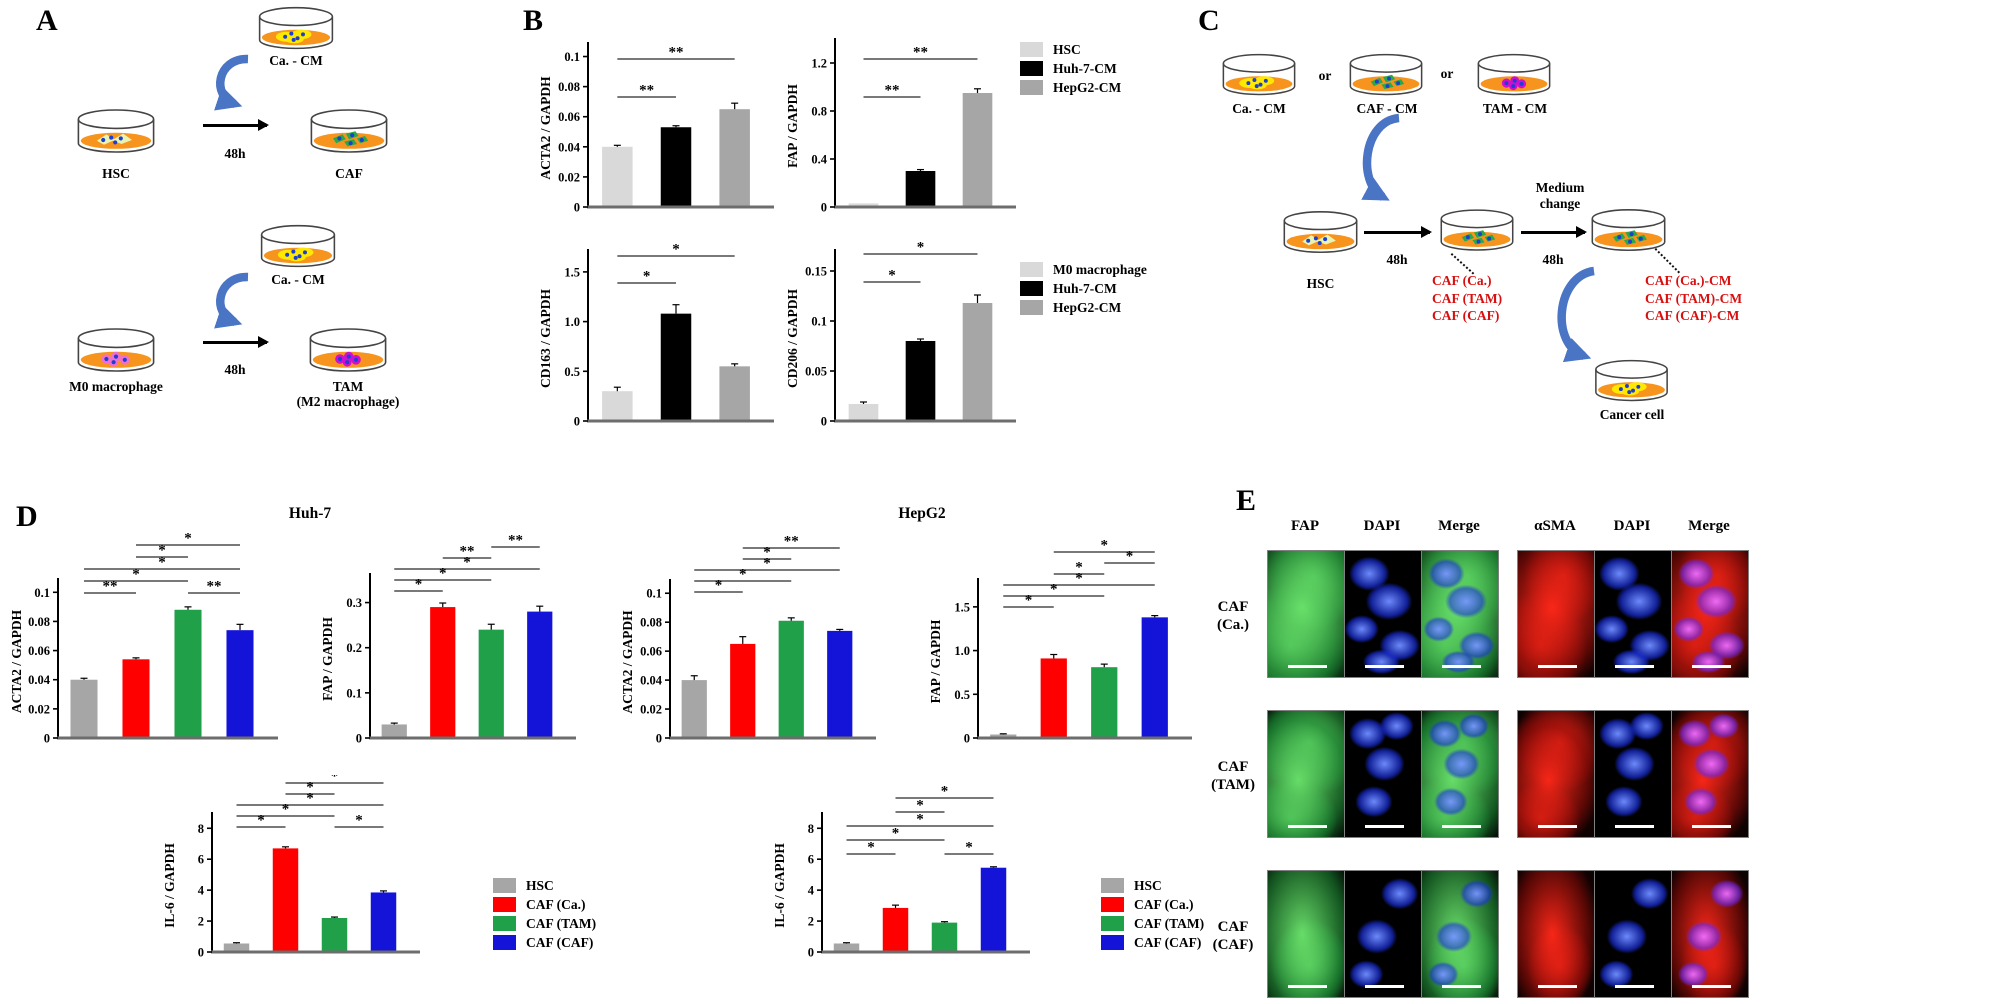 The width and height of the screenshot is (2000, 1004). Describe the element at coordinates (1380, 157) in the screenshot. I see `curved-arrow-icon` at that location.